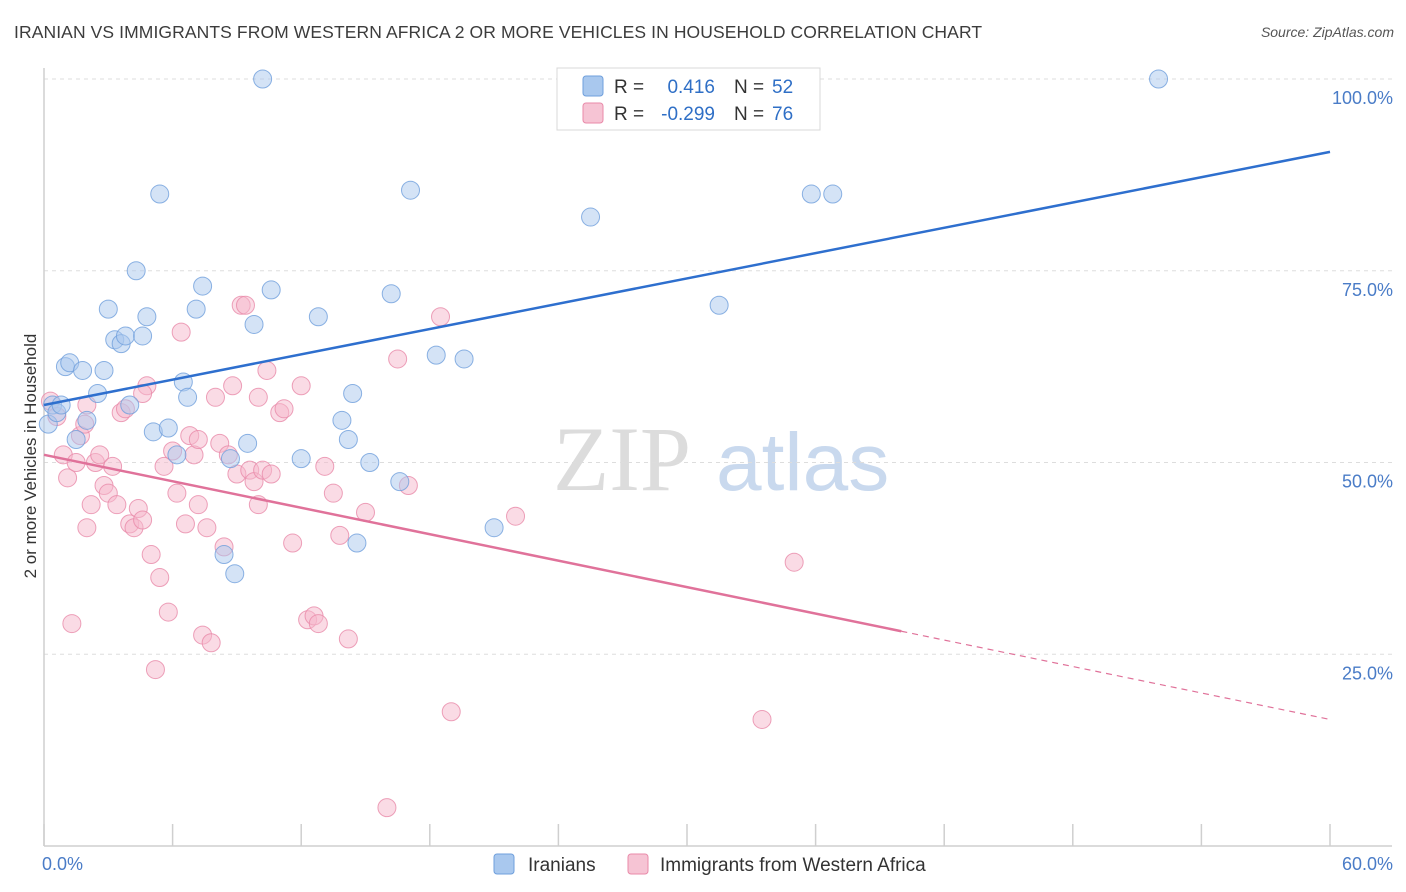  I want to click on x-tick-label-max: 60.0%, so click(1367, 864).